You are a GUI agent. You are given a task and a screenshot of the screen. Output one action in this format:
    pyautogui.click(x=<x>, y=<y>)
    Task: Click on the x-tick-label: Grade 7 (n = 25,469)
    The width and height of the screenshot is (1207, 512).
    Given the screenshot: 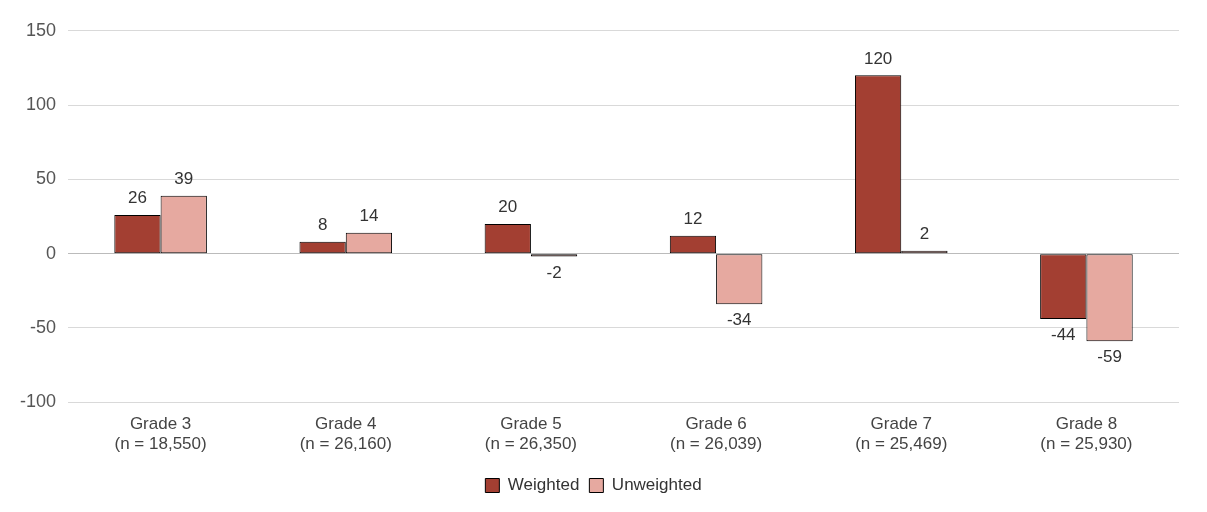 What is the action you would take?
    pyautogui.click(x=901, y=434)
    